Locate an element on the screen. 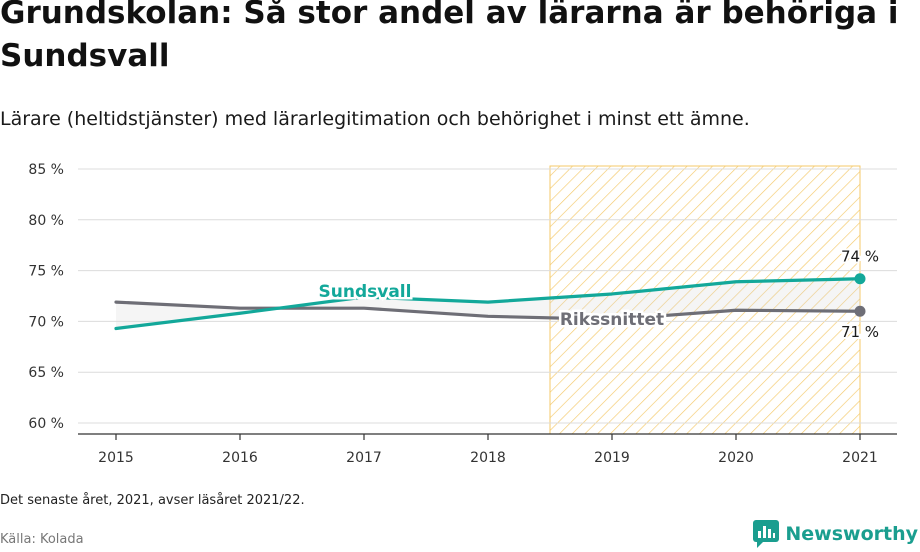 Image resolution: width=920 pixels, height=552 pixels. source-text: Källa: Kolada is located at coordinates (42, 539).